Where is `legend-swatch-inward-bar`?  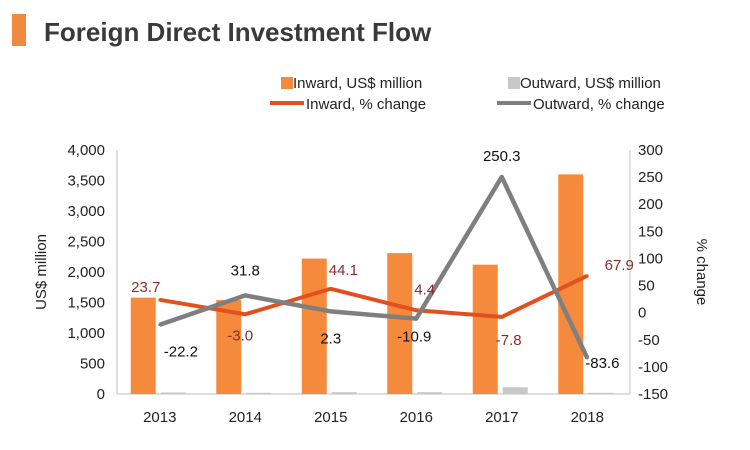
legend-swatch-inward-bar is located at coordinates (287, 83).